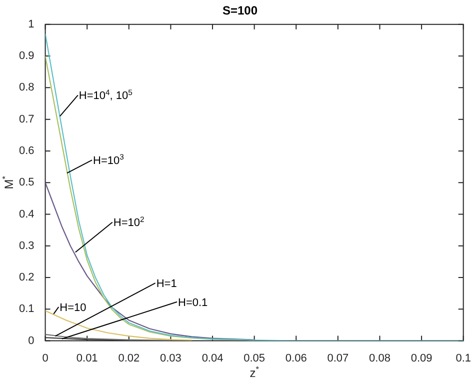  I want to click on x-tick-label: 0.03, so click(171, 358).